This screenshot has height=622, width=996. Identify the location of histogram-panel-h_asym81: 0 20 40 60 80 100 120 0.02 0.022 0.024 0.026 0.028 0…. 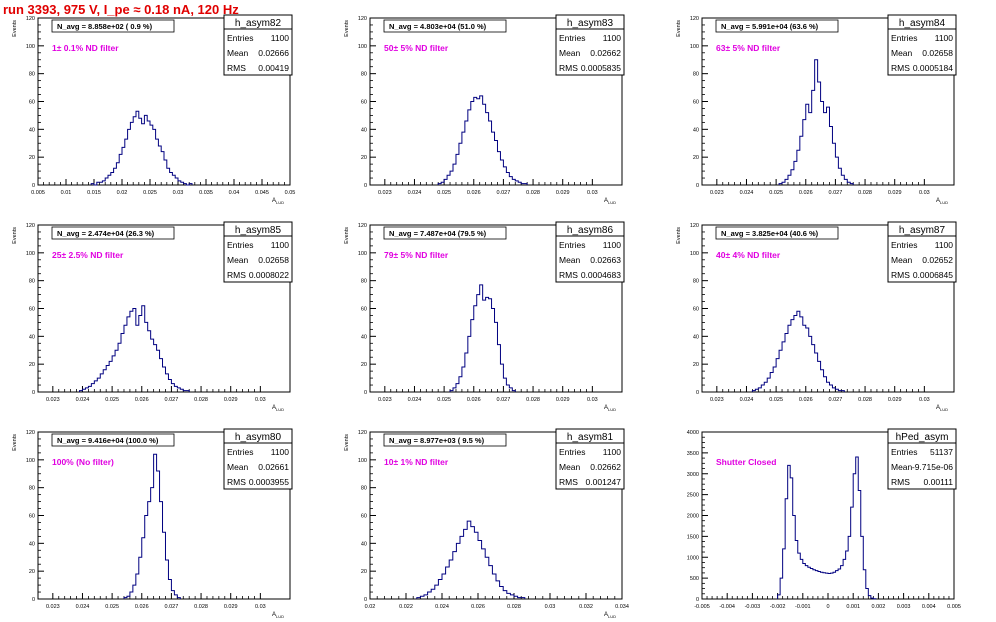
(486, 523).